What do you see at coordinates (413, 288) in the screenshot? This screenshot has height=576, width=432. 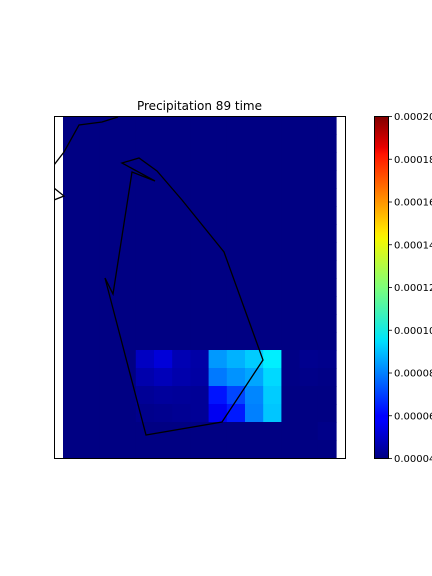 I see `colorbar-tick-label: 0.00012` at bounding box center [413, 288].